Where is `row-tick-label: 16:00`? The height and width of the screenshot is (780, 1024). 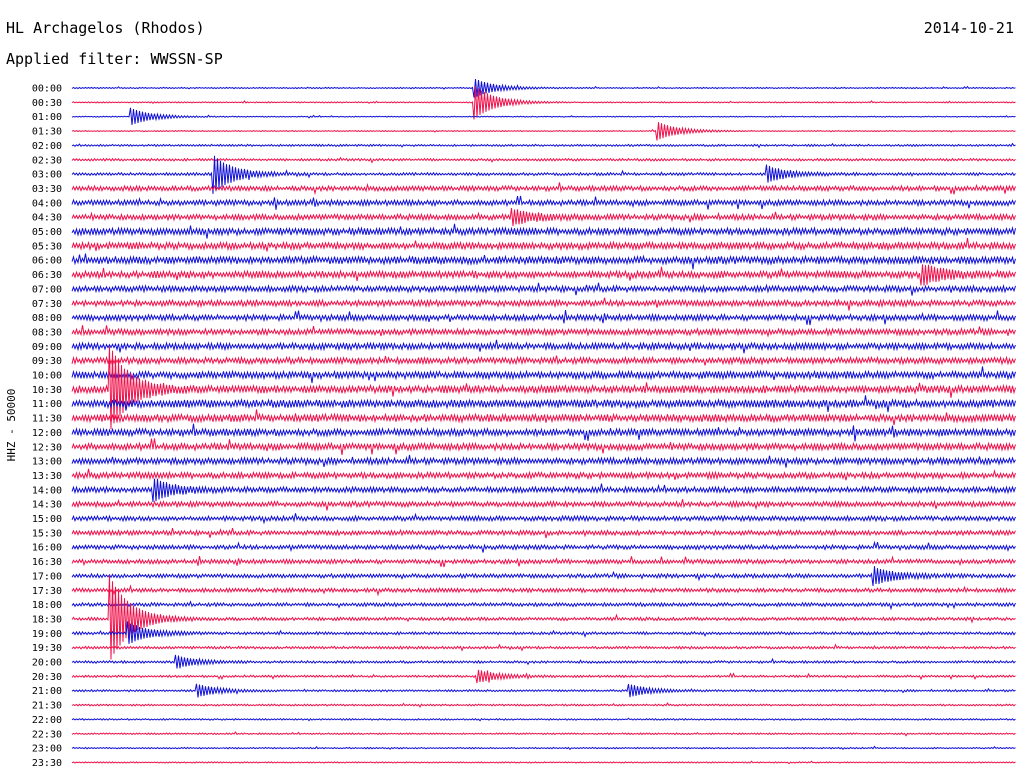
row-tick-label: 16:00 is located at coordinates (47, 548).